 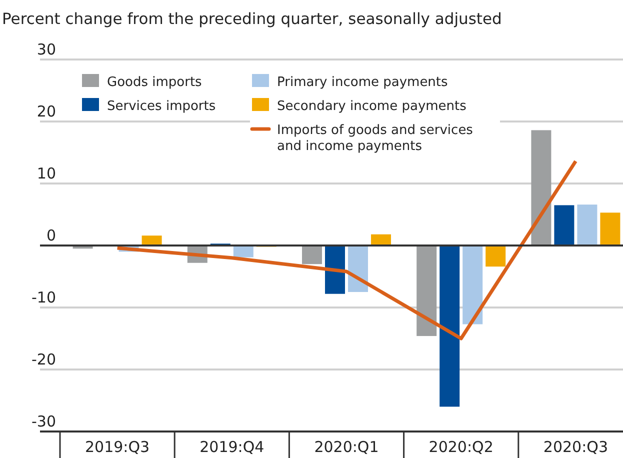 What do you see at coordinates (375, 138) in the screenshot?
I see `legend-label: Imports of goods and services and income payments` at bounding box center [375, 138].